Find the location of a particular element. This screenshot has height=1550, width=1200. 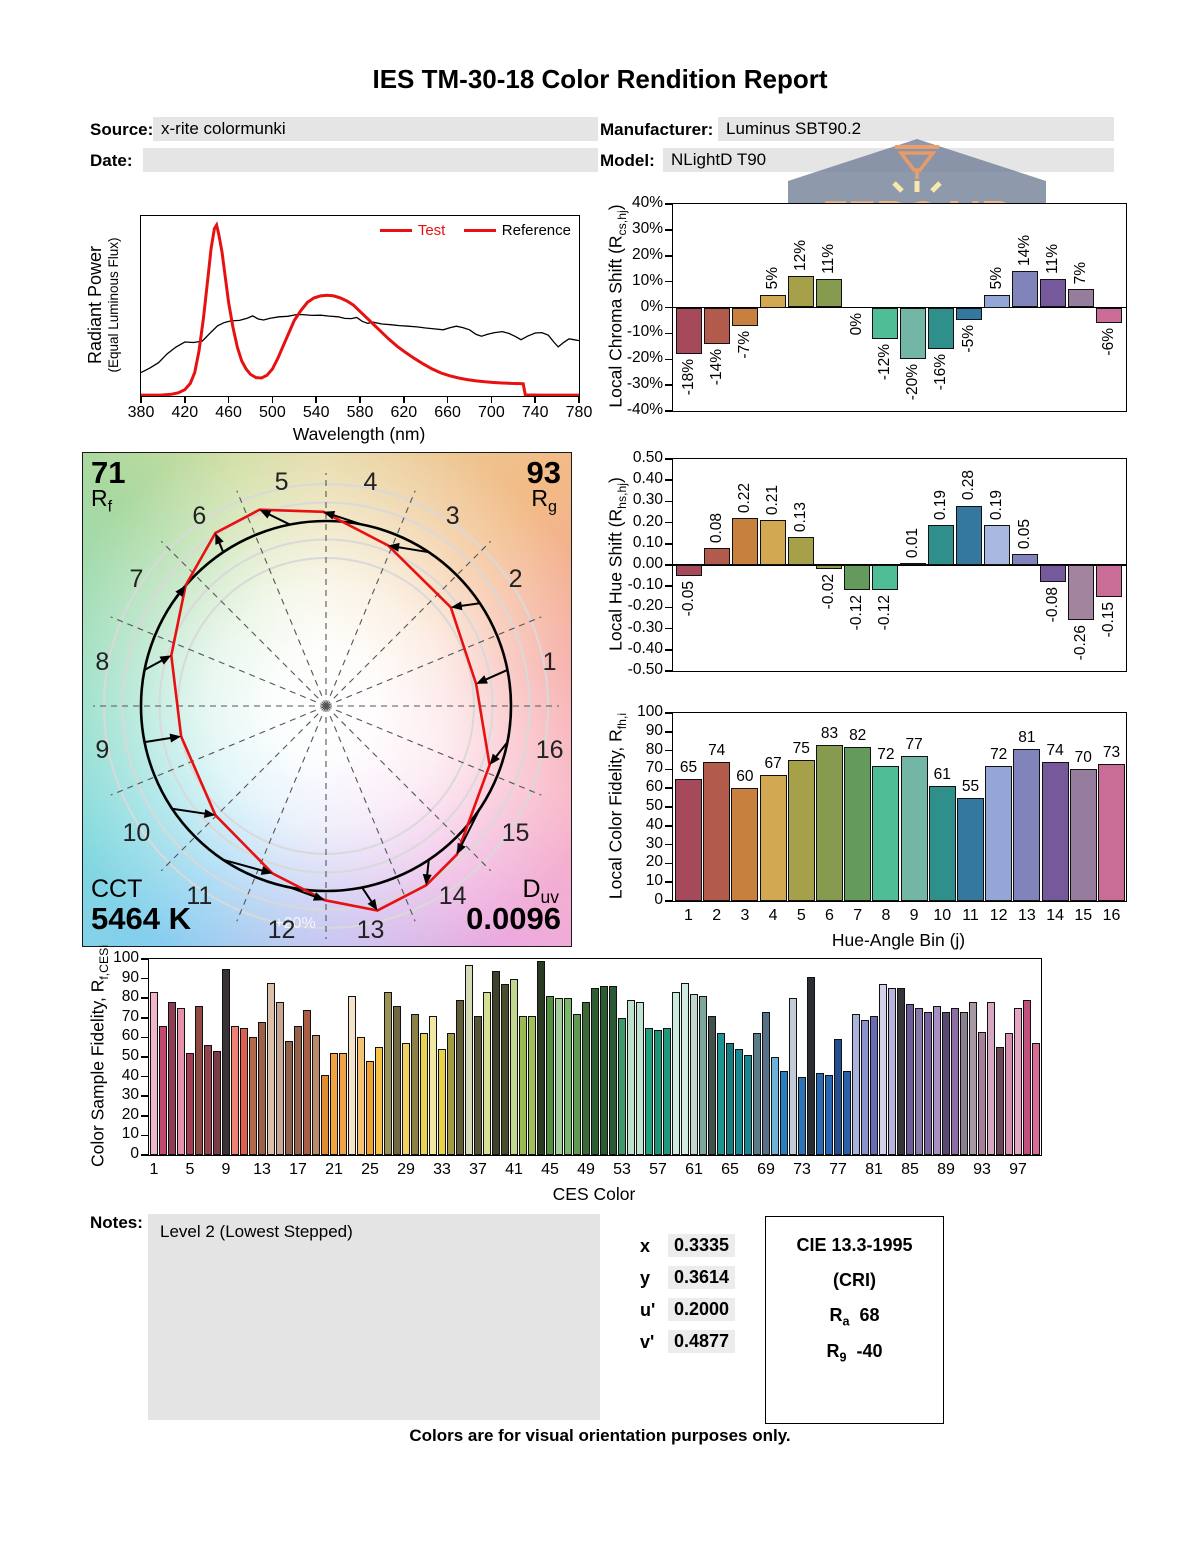

bar-value-label: 0.01 is located at coordinates (912, 542).